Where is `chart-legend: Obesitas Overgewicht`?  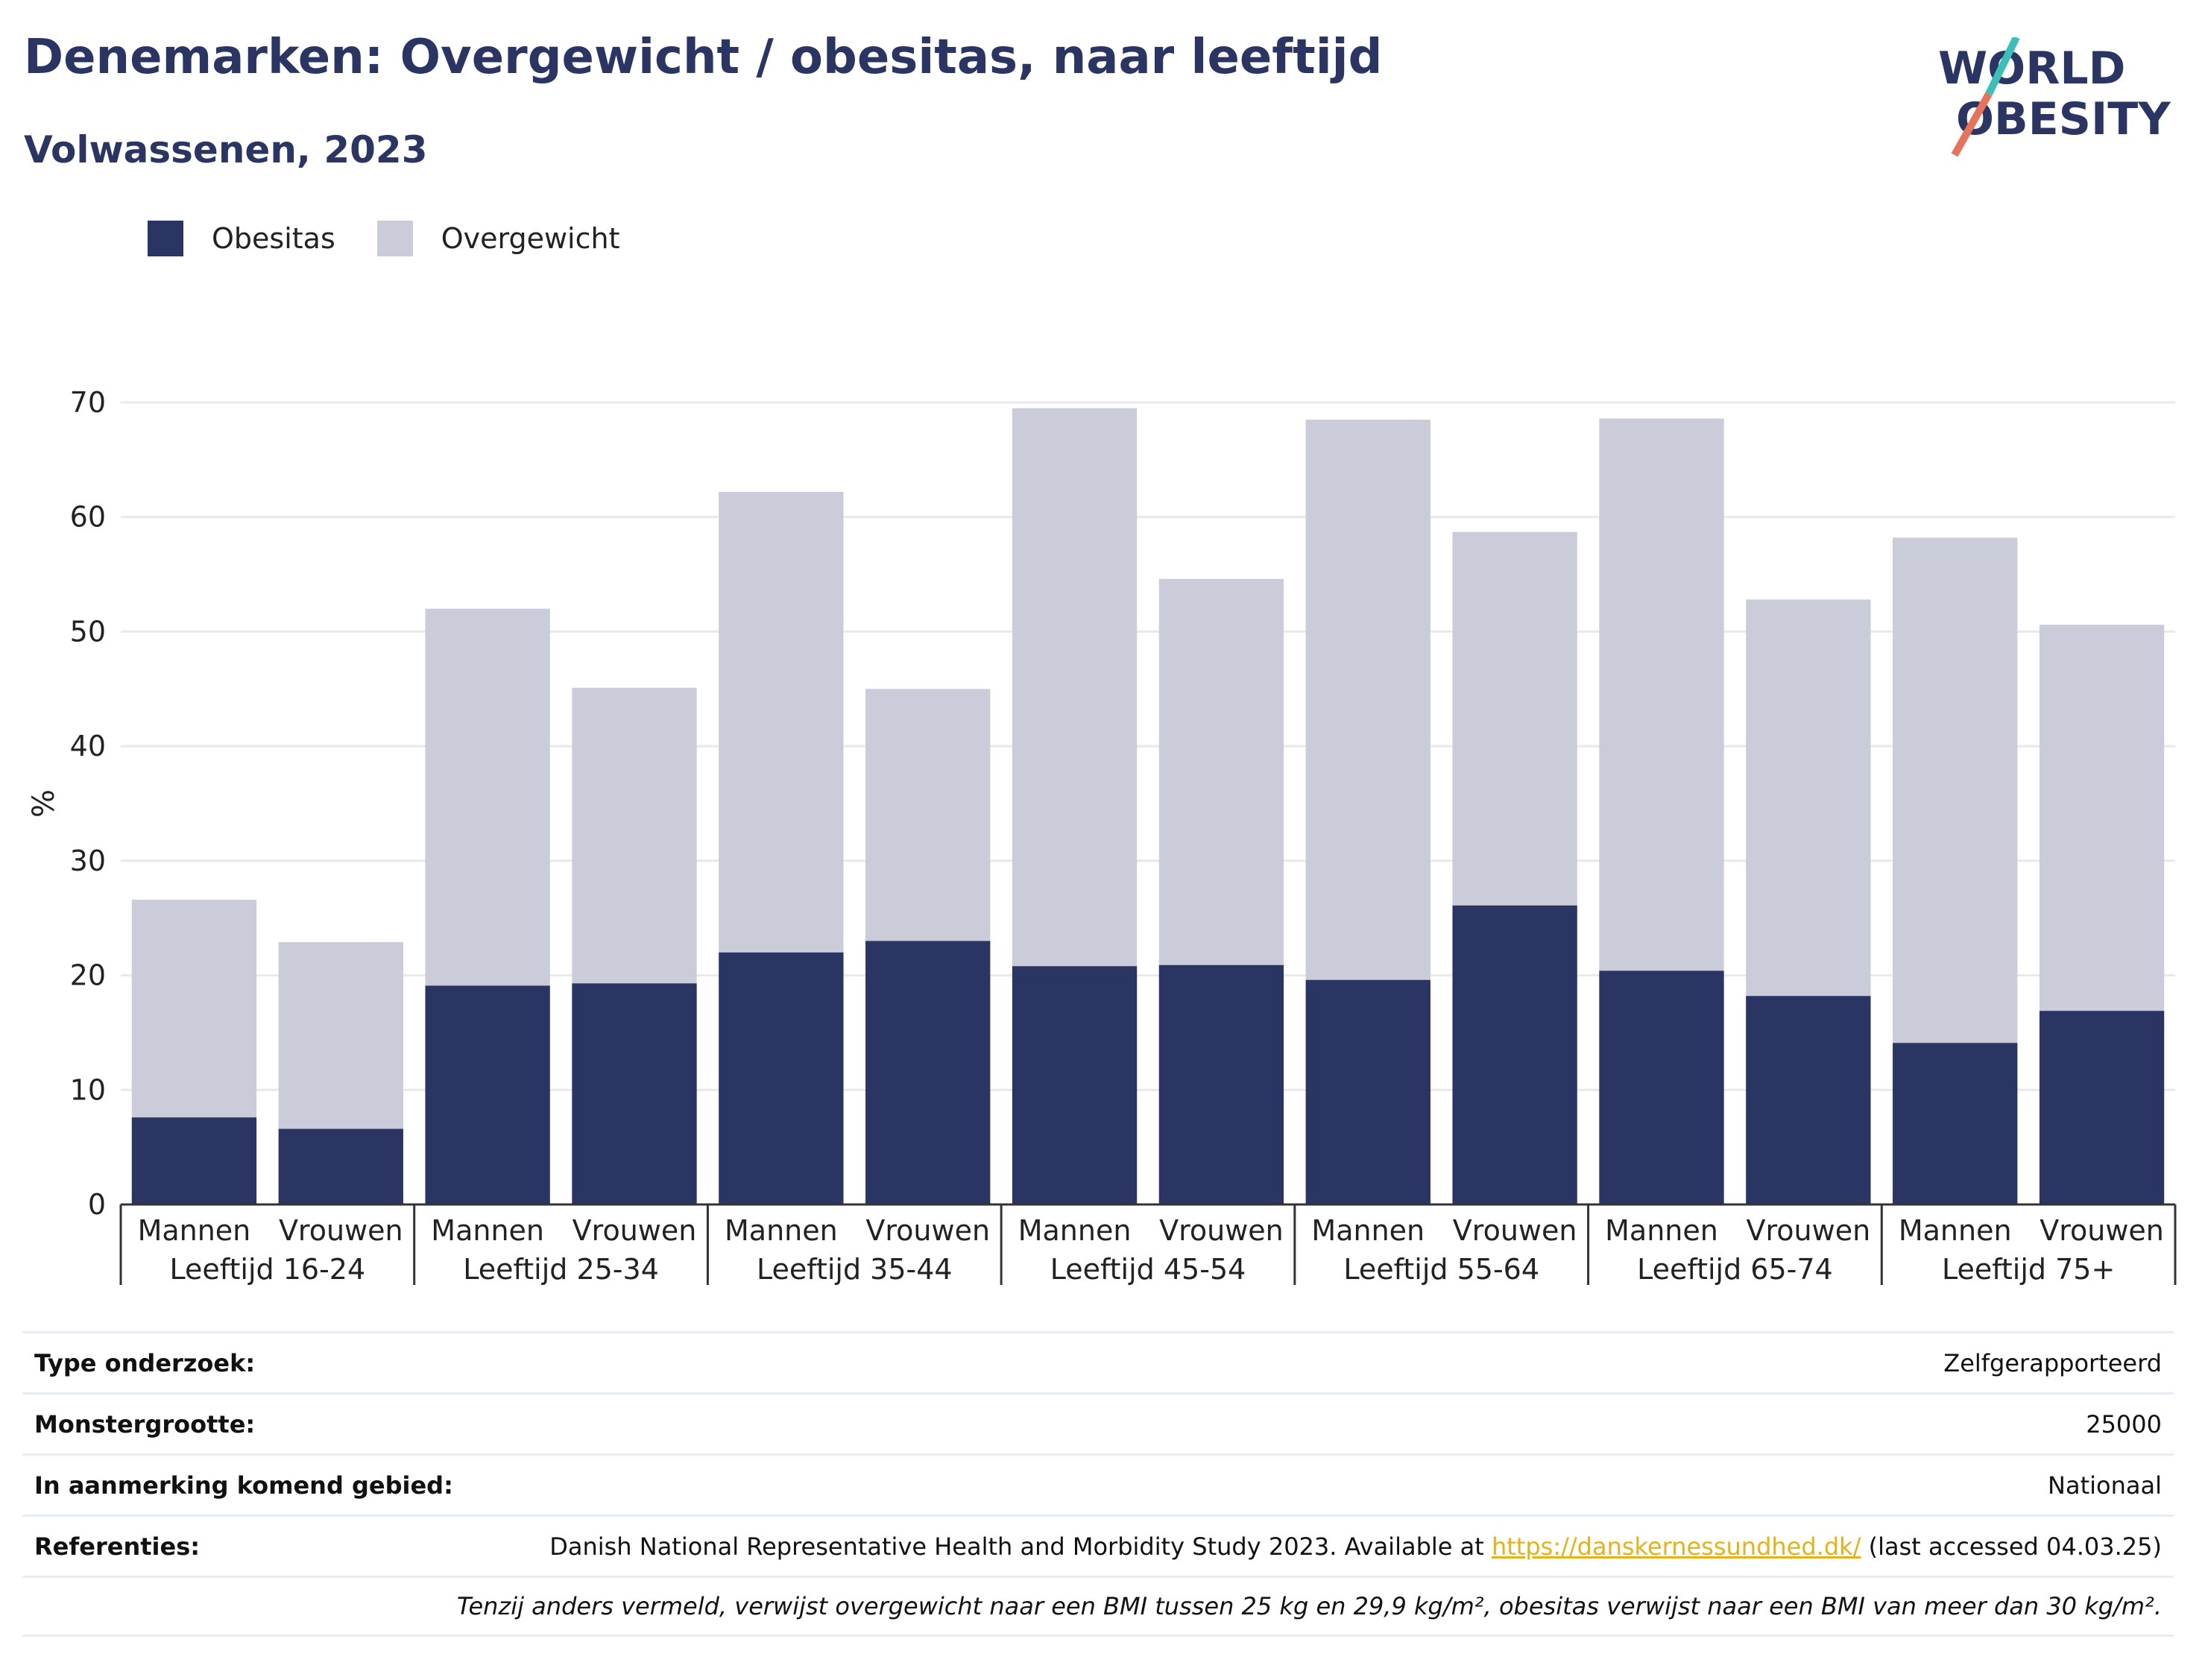 chart-legend: Obesitas Overgewicht is located at coordinates (405, 238).